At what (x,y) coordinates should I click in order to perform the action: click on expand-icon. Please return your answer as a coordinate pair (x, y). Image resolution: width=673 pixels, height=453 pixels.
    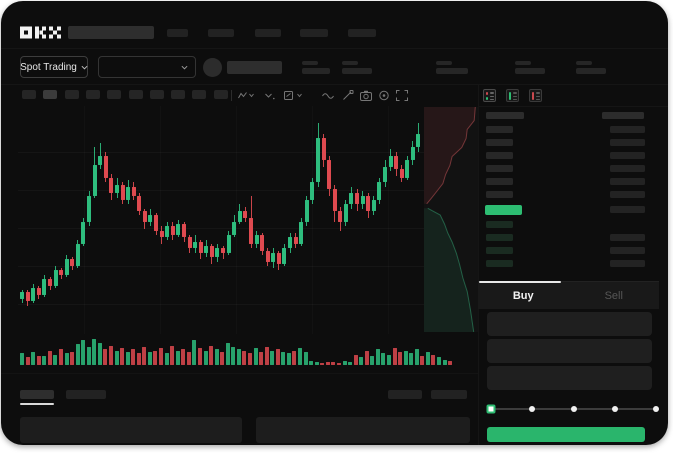
    Looking at the image, I should click on (402, 95).